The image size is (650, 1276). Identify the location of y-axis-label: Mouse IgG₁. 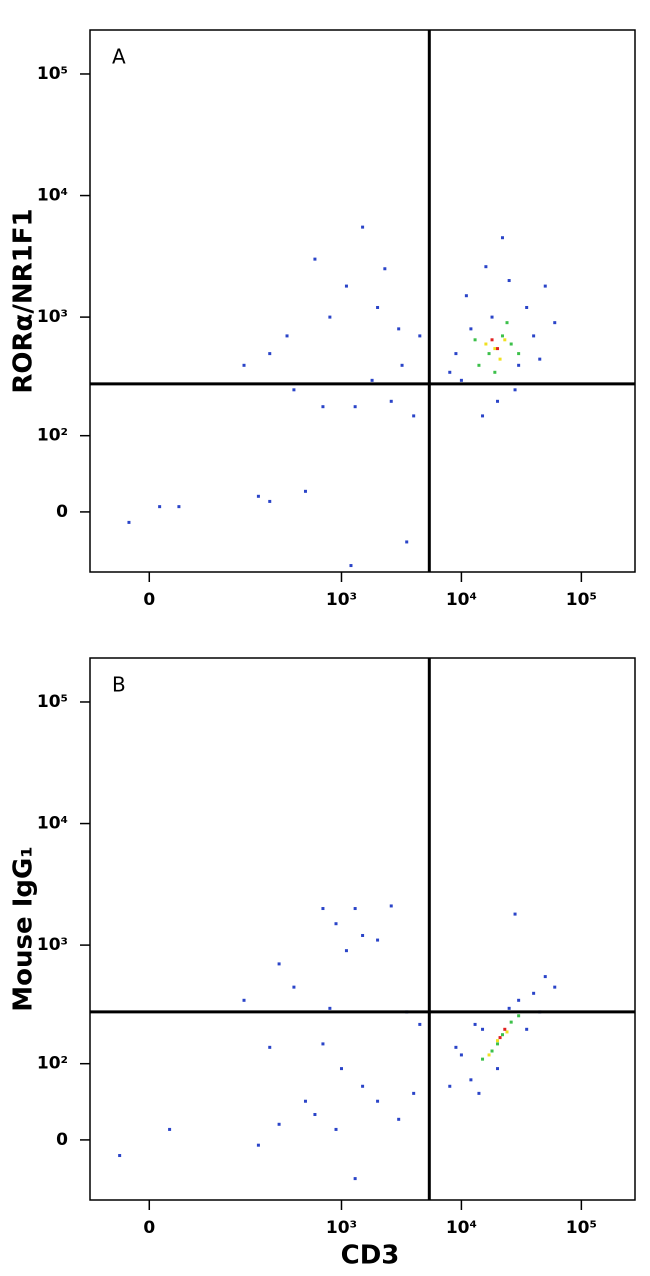
(24, 928).